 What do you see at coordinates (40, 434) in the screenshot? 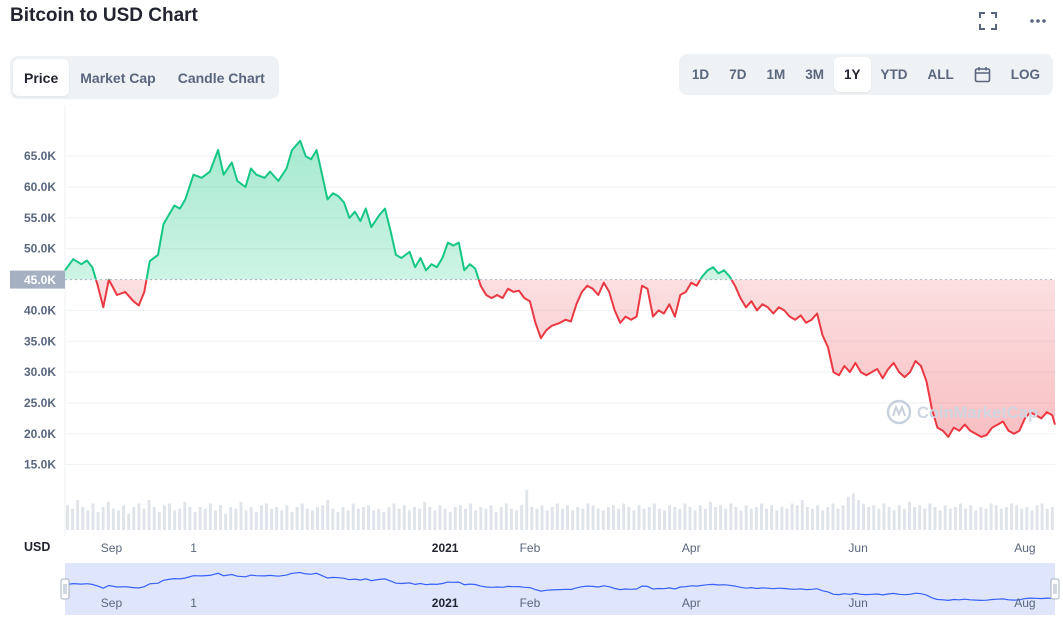
I see `y-tick-label: 20.0K` at bounding box center [40, 434].